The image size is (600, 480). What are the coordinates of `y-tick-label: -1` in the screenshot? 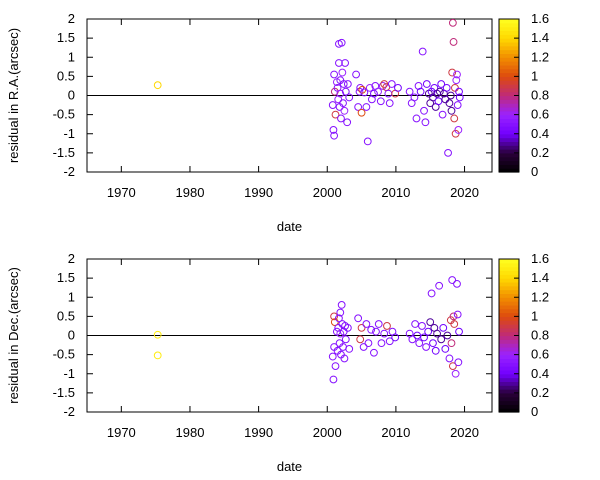 It's located at (69, 373).